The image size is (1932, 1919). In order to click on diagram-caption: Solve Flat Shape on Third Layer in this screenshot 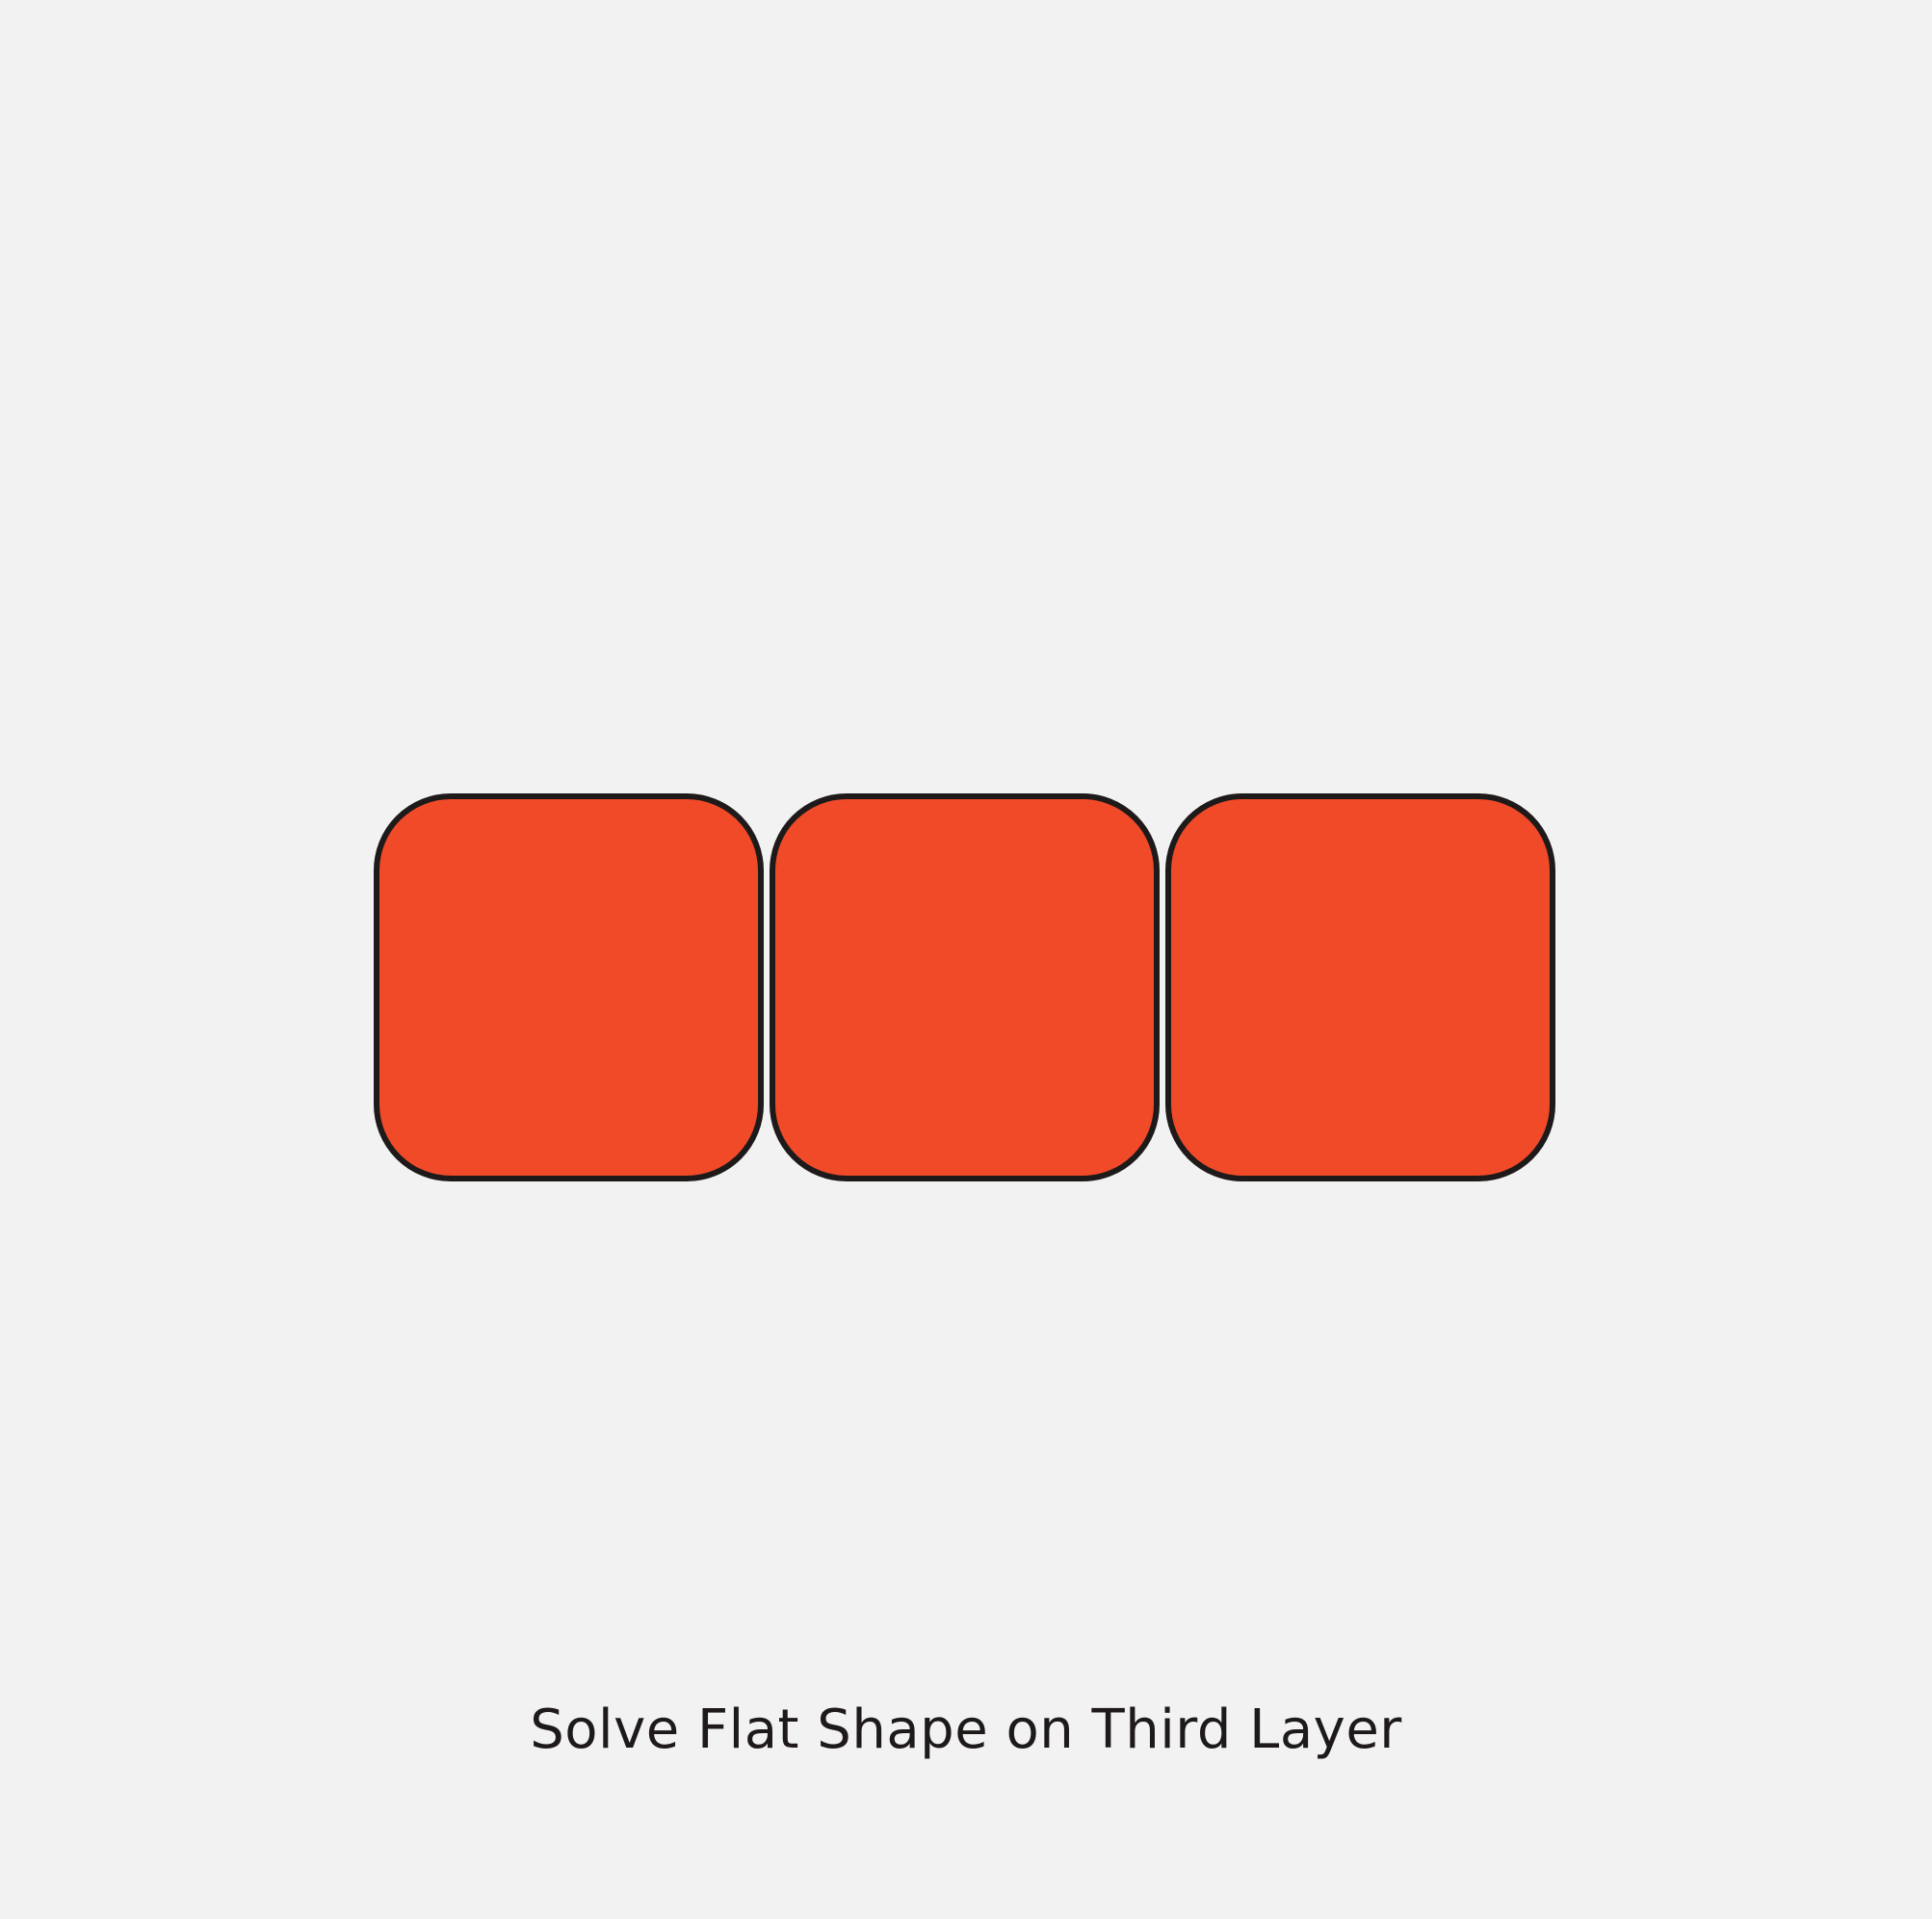, I will do `click(966, 1730)`.